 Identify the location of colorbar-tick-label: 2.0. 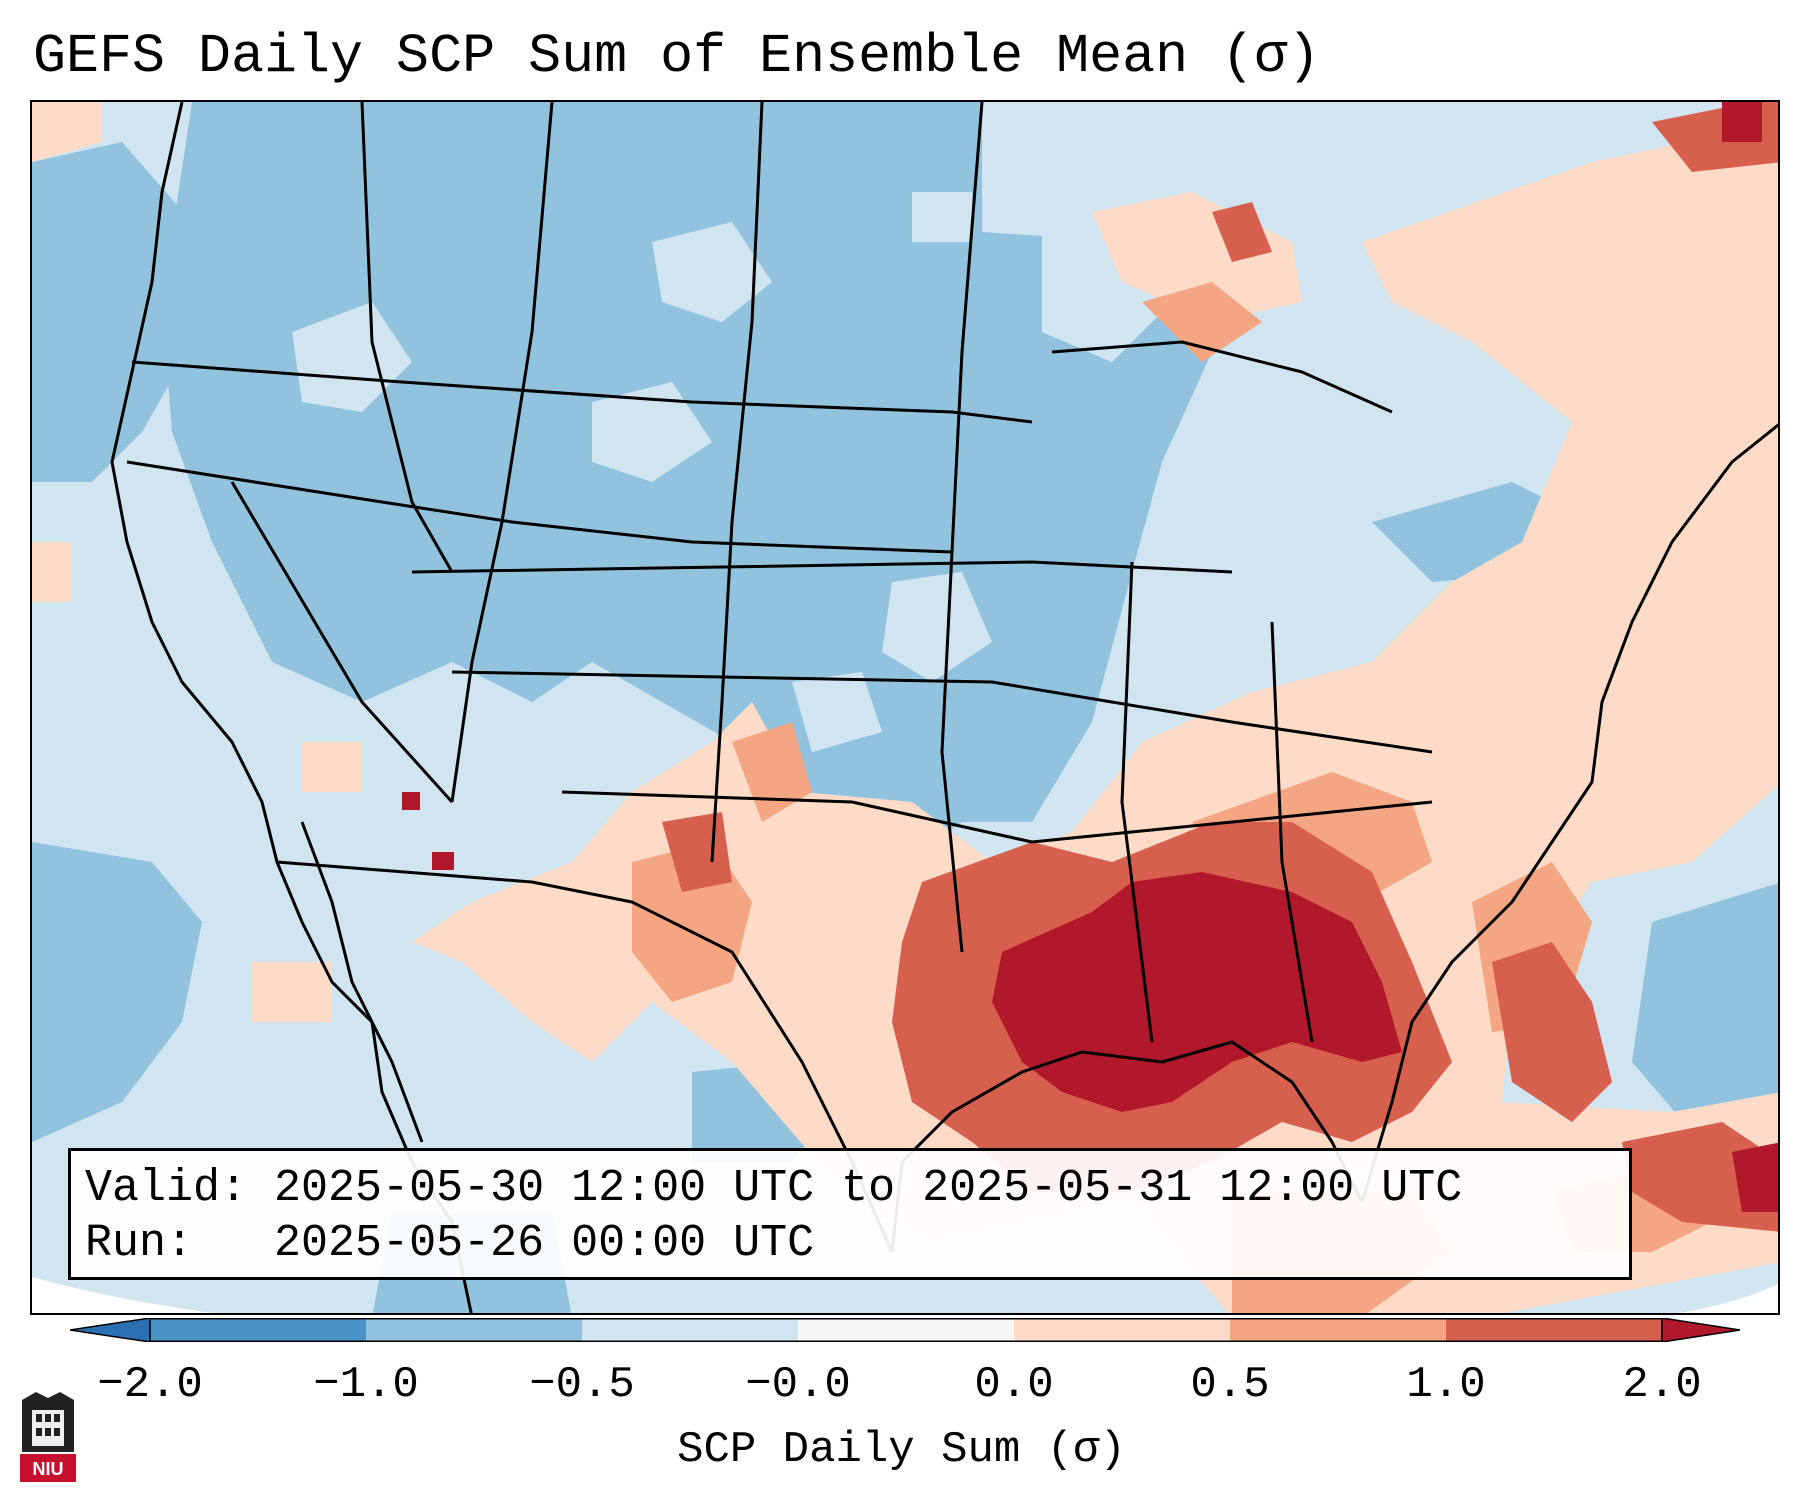
(1662, 1385).